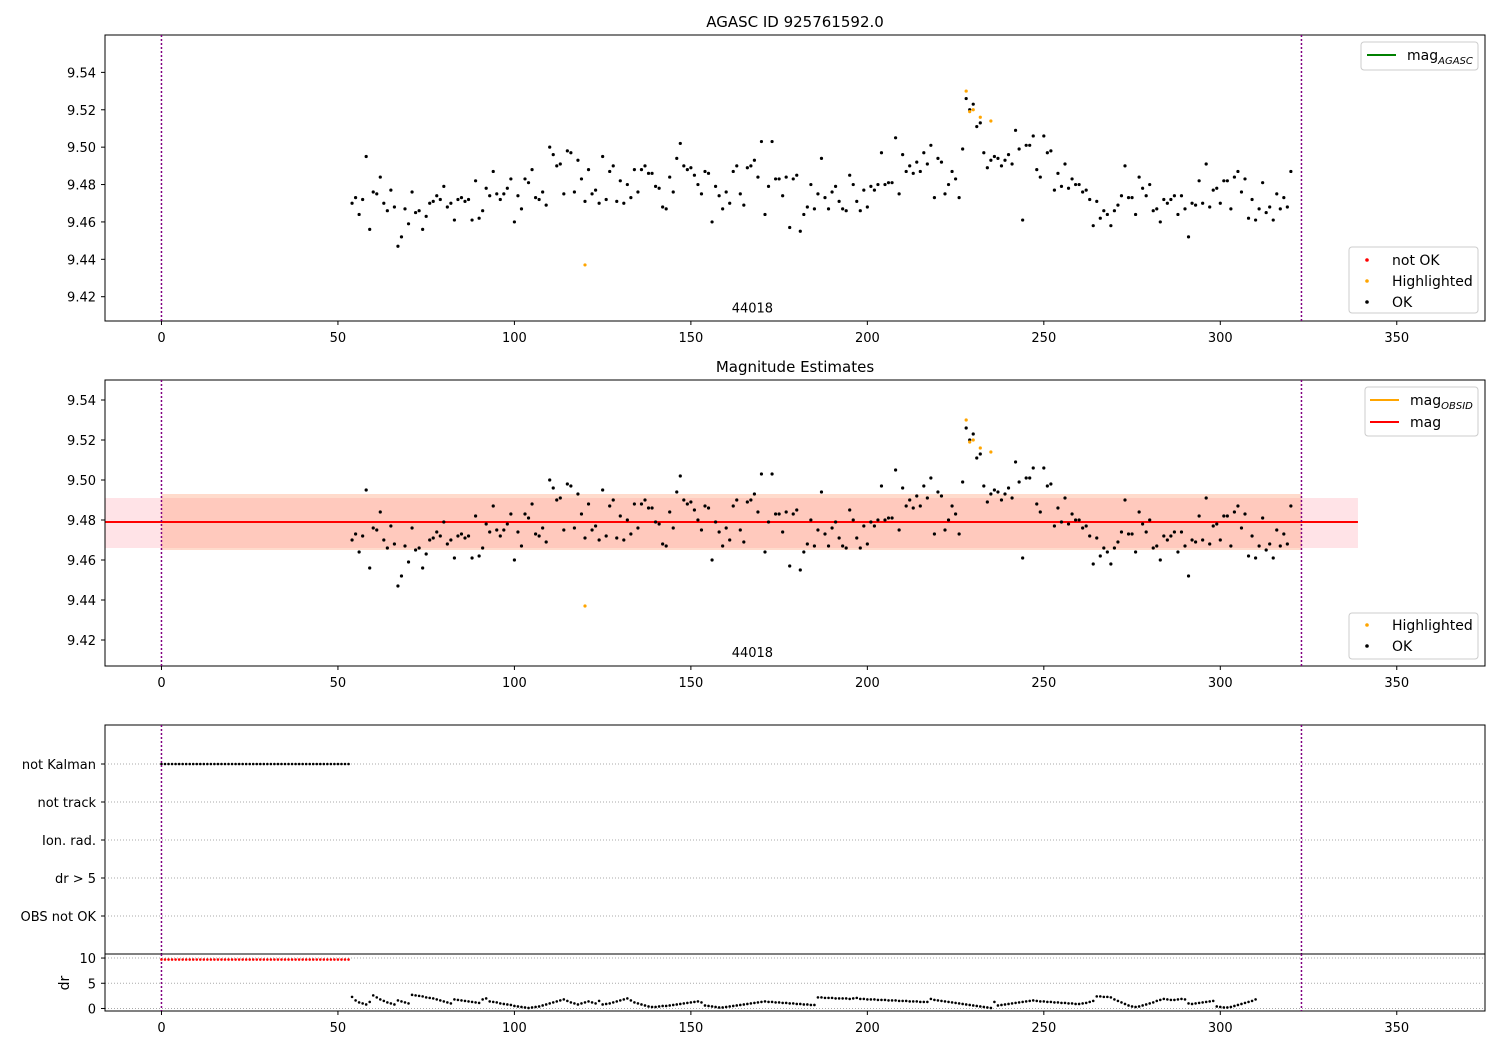 Image resolution: width=1500 pixels, height=1050 pixels. Describe the element at coordinates (1220, 338) in the screenshot. I see `panel-agasc-xtick-label: 300` at that location.